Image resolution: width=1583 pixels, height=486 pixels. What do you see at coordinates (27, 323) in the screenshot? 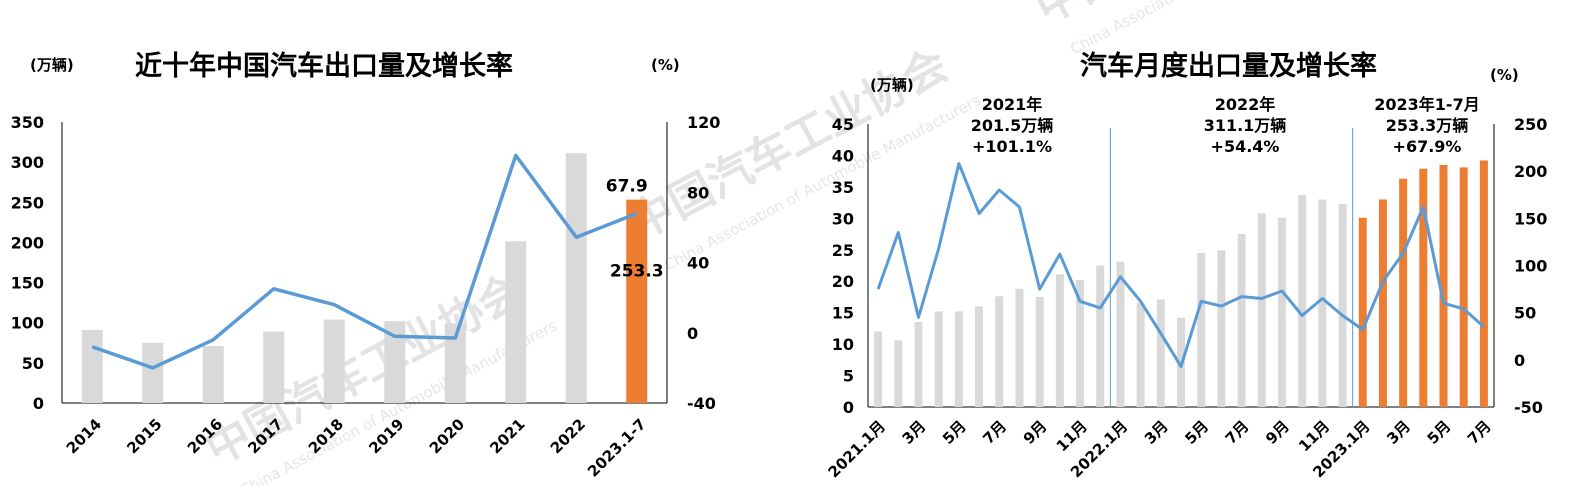
I see `chart1-left-tick-label: 100` at bounding box center [27, 323].